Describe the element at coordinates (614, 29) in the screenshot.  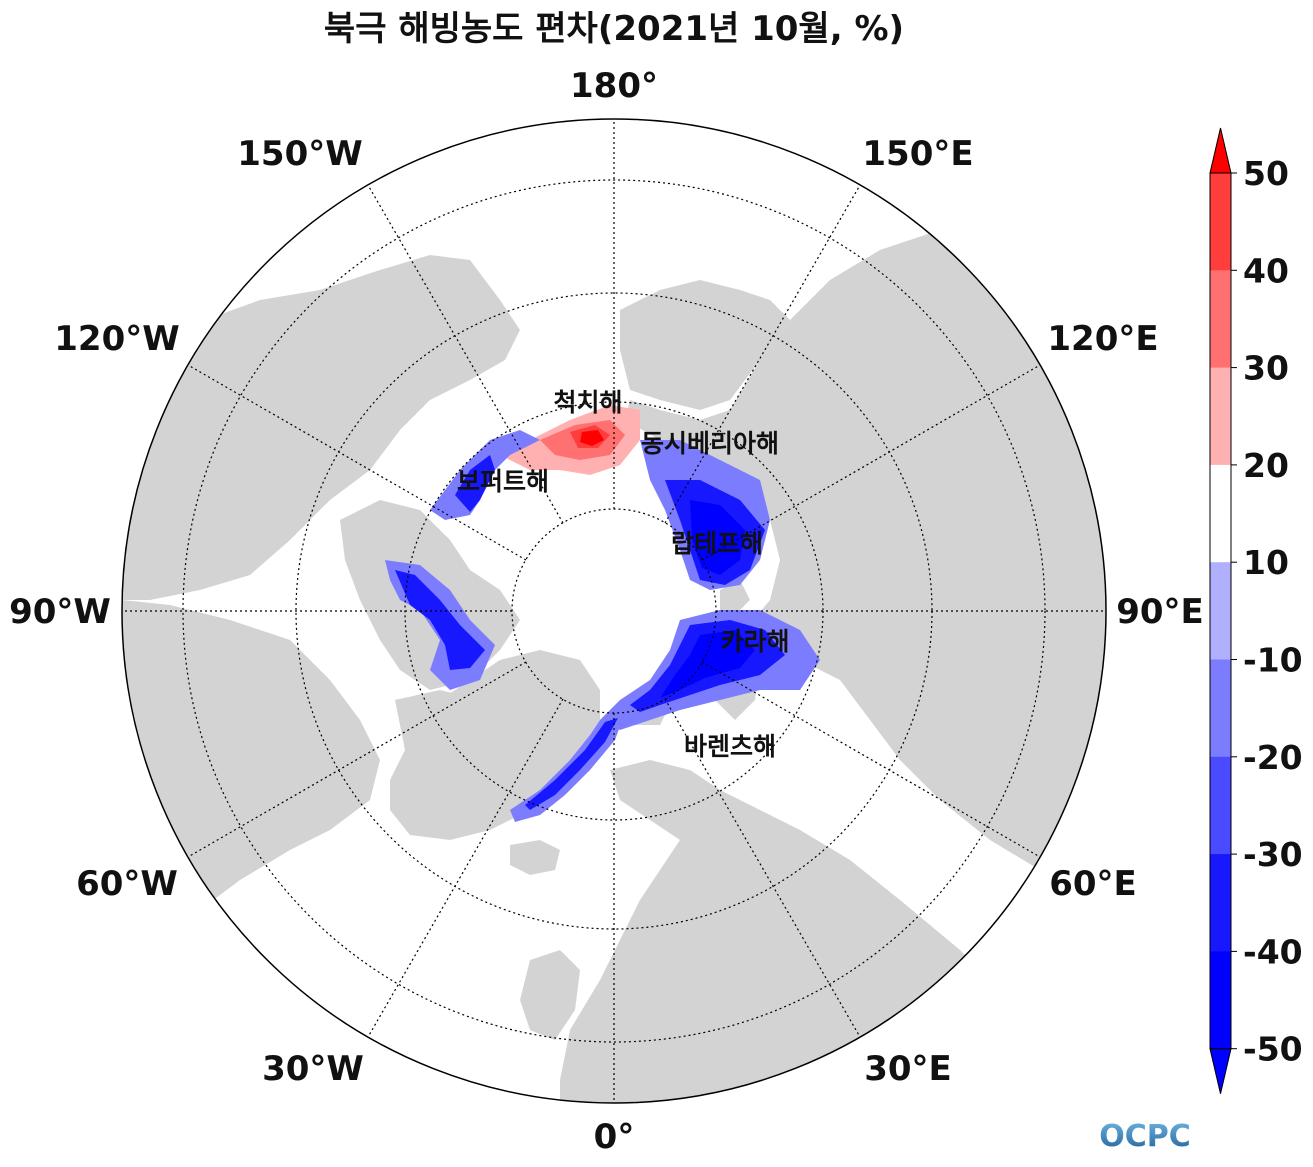
I see `chart-title: 북극 해빙농도 편차(2021년 10월, %)` at that location.